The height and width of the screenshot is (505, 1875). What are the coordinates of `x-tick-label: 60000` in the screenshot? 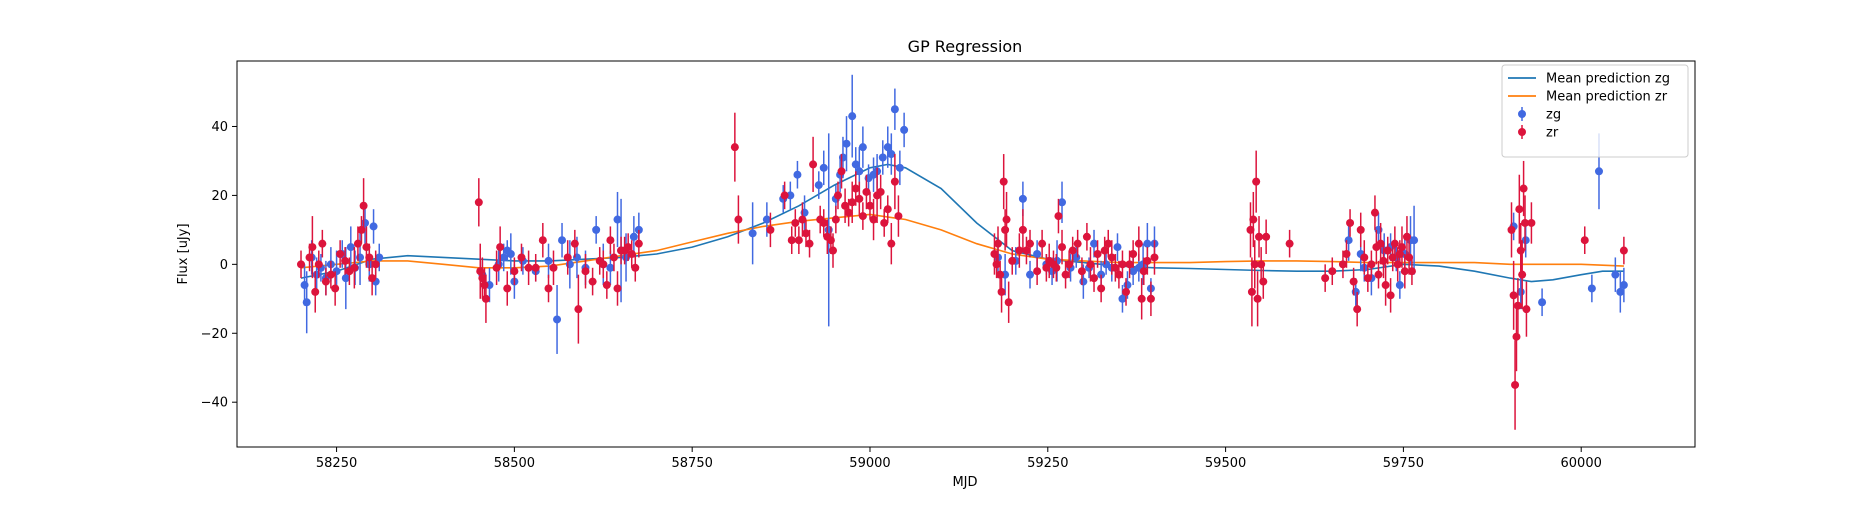 It's located at (1581, 463).